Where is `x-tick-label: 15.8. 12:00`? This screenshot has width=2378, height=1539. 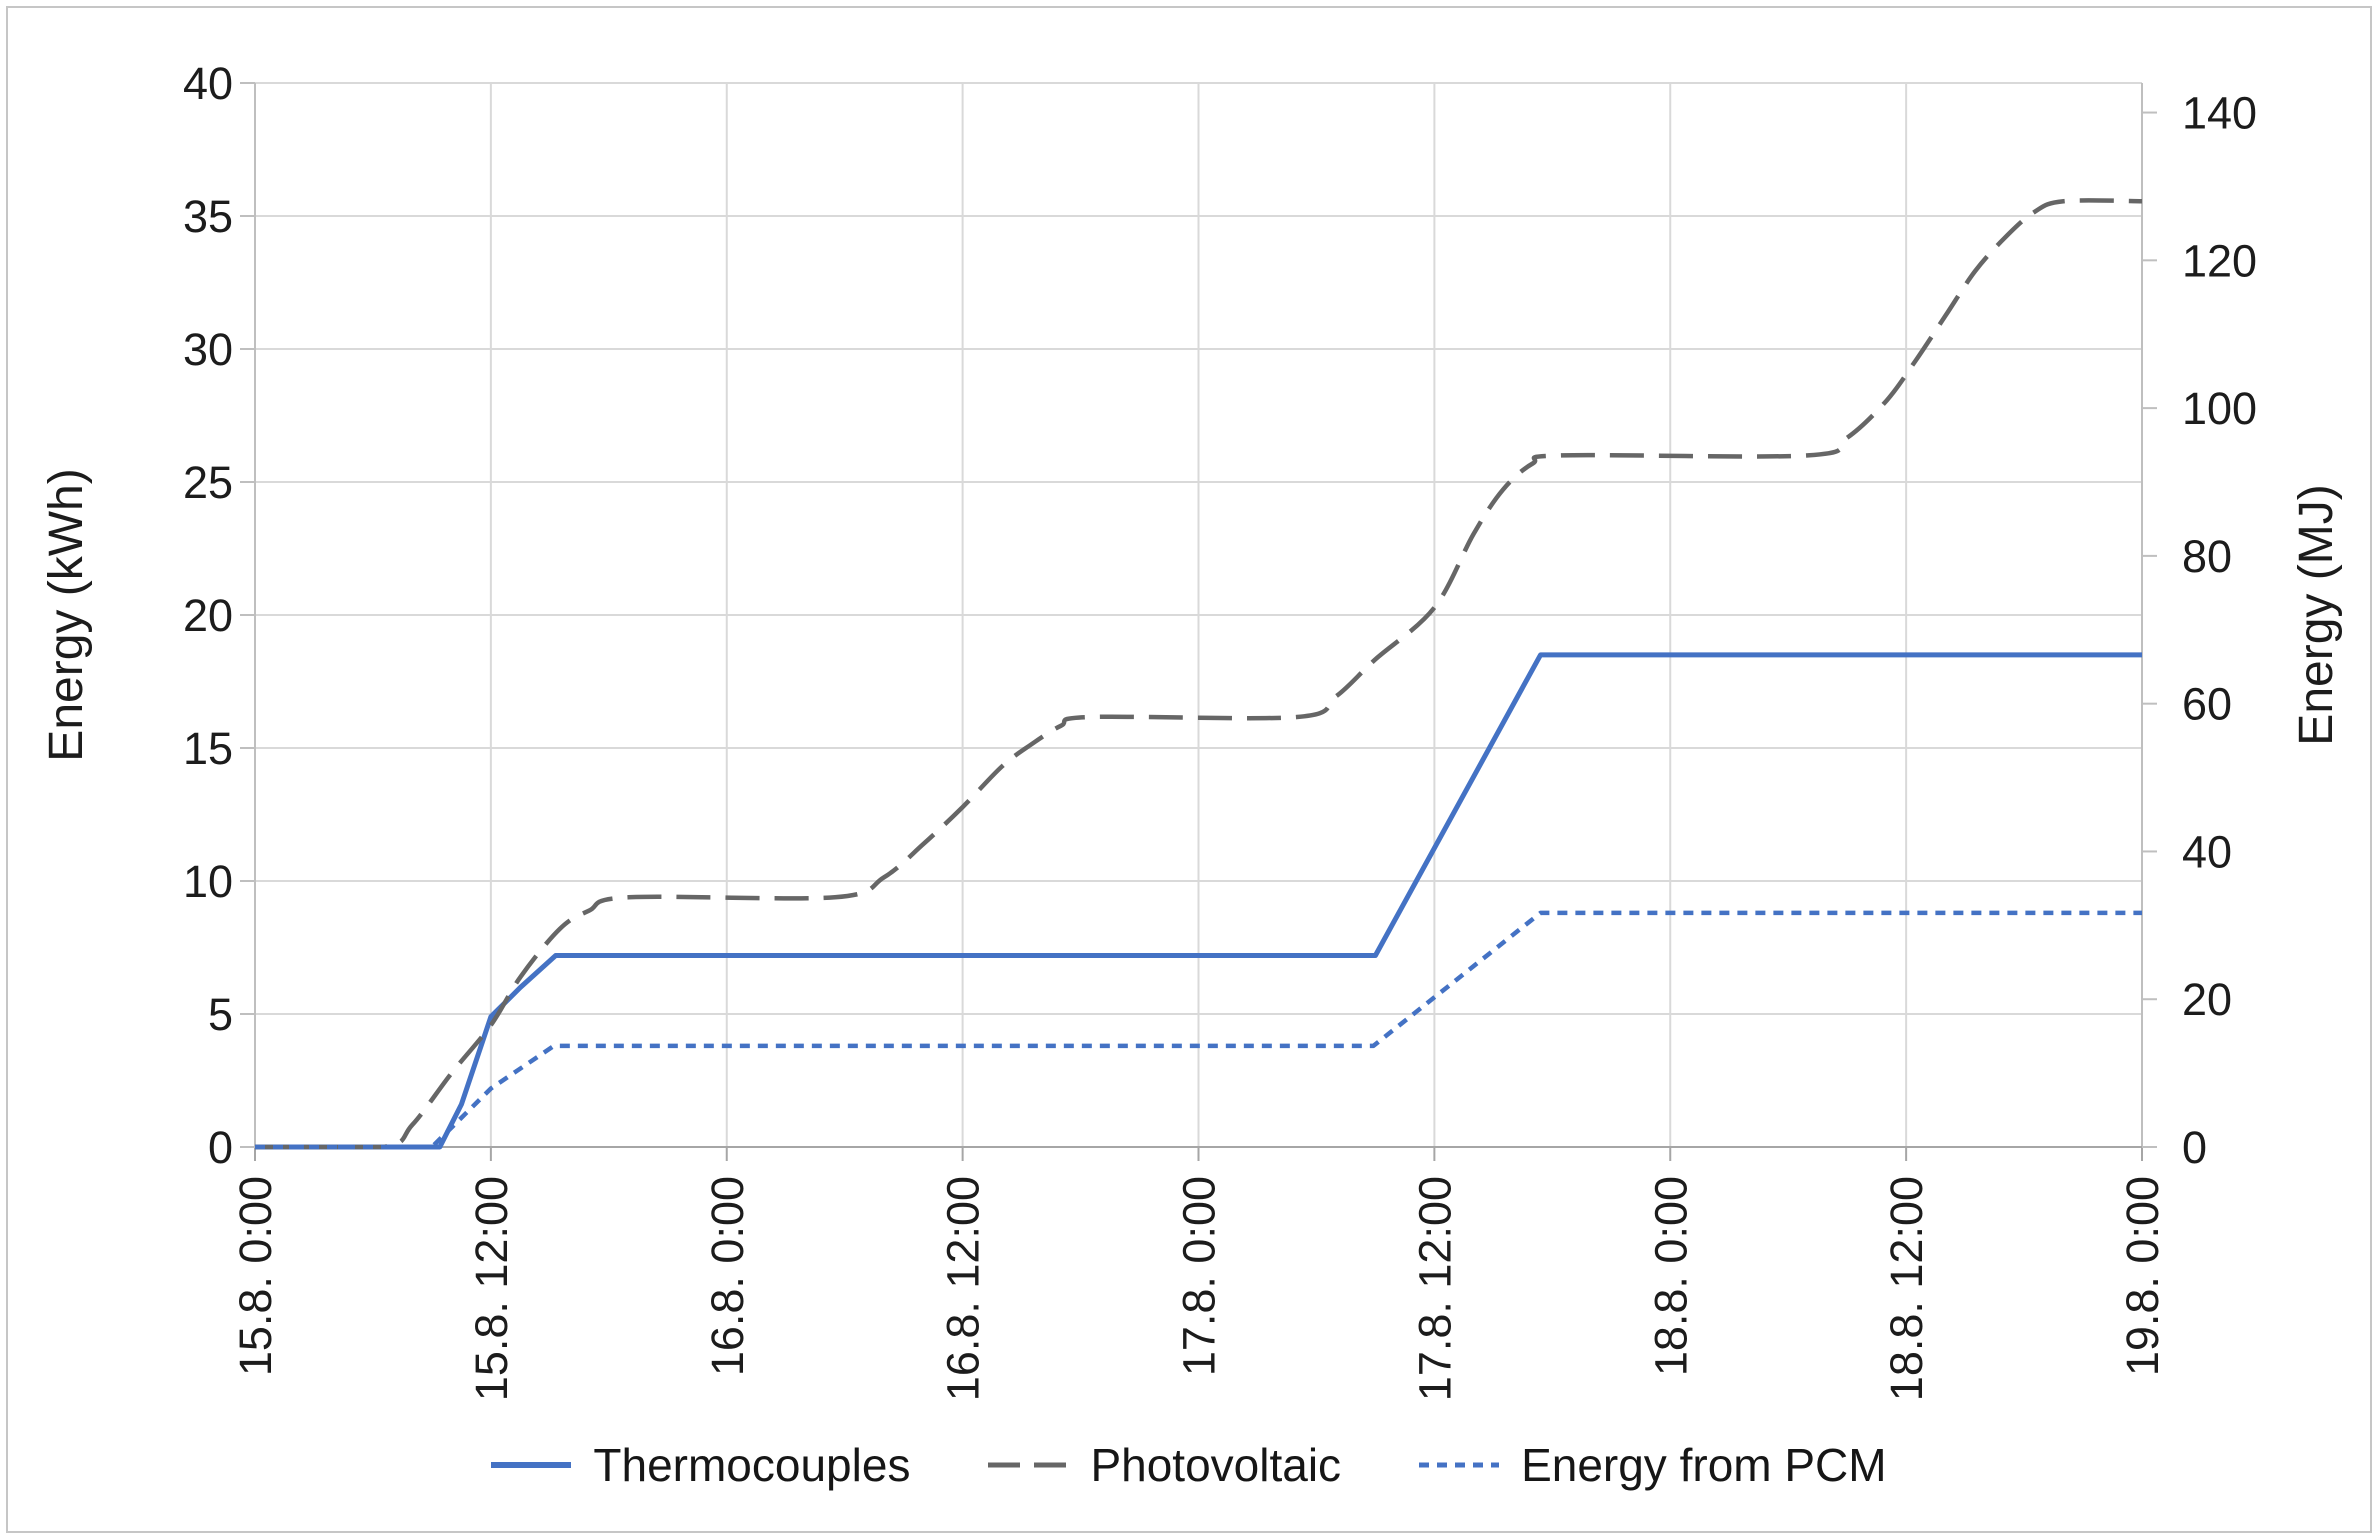 x-tick-label: 15.8. 12:00 is located at coordinates (491, 1288).